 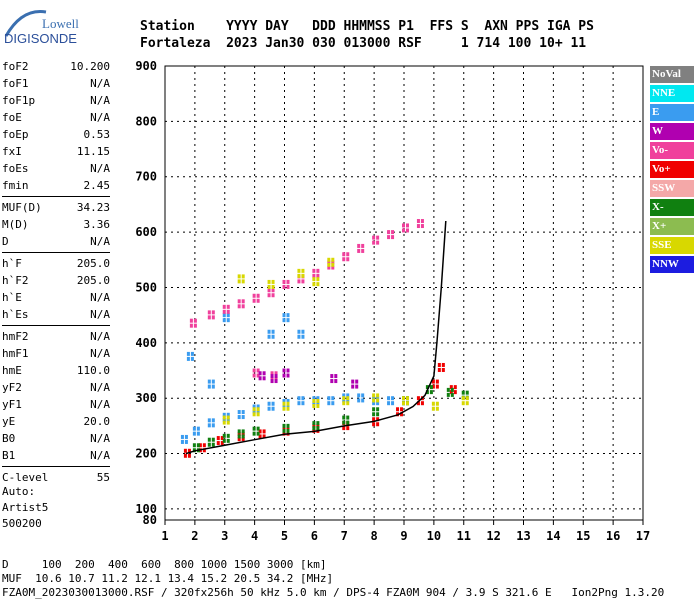 I want to click on param-name: foF1p, so click(x=19, y=100).